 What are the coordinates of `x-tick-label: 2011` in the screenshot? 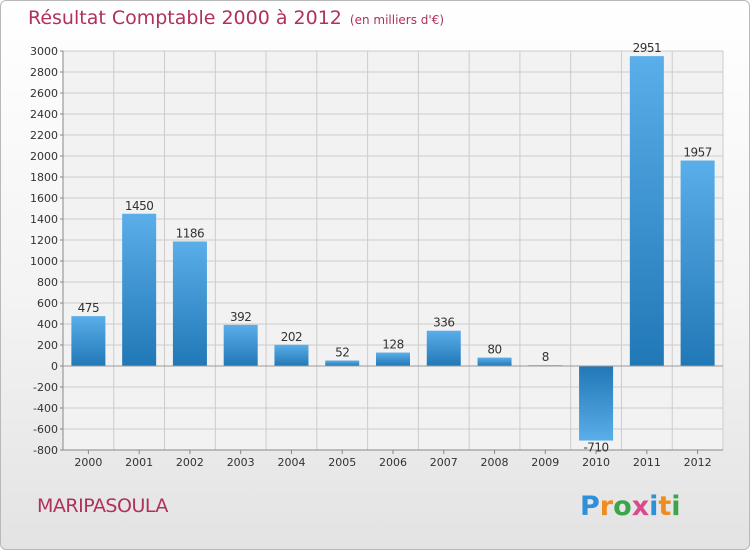 It's located at (647, 462).